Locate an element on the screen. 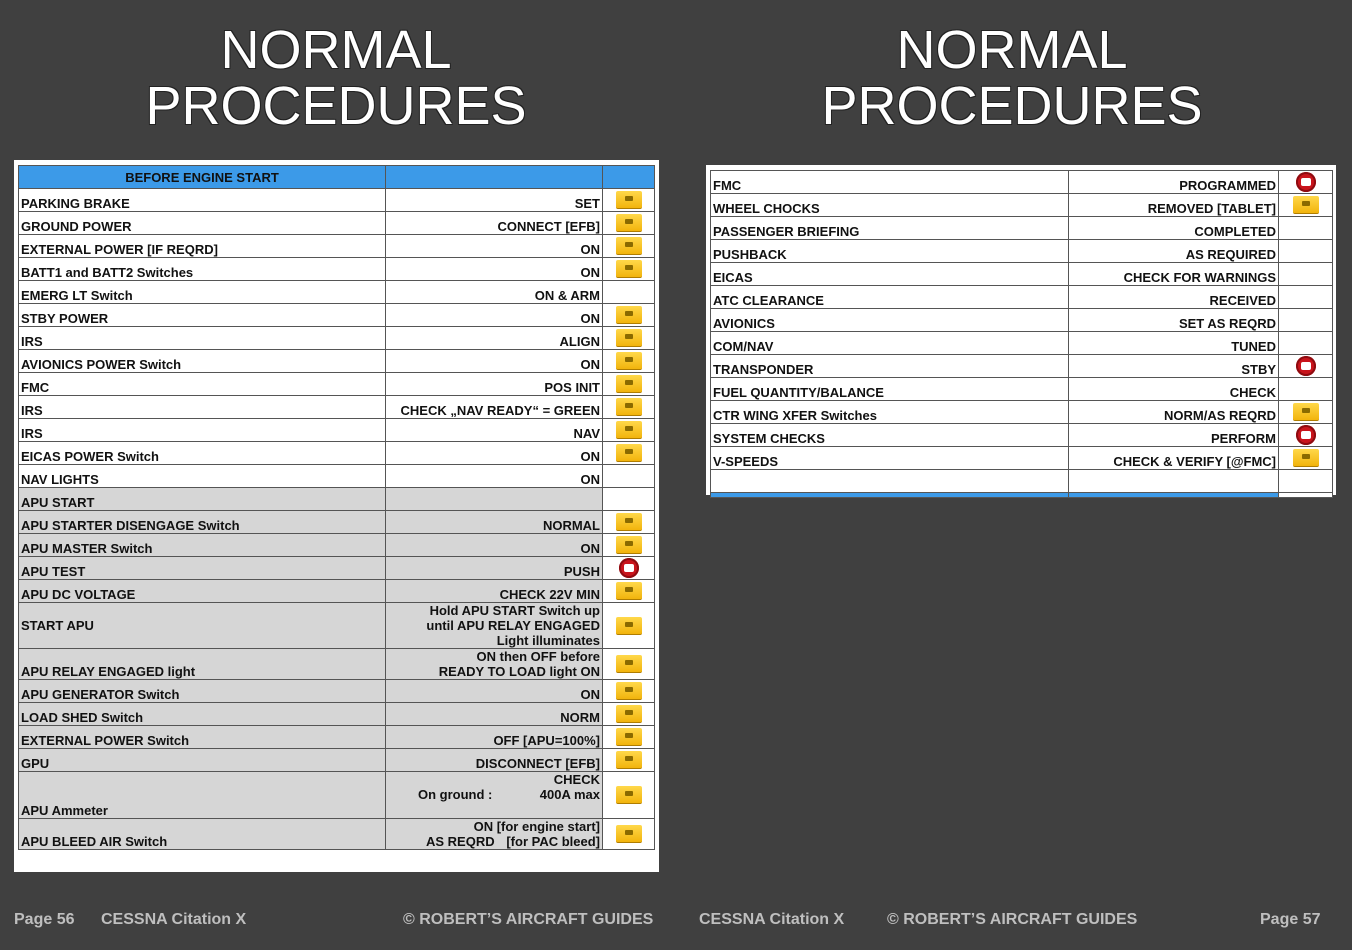  section-header-row: BEFORE ENGINE START is located at coordinates (336, 177).